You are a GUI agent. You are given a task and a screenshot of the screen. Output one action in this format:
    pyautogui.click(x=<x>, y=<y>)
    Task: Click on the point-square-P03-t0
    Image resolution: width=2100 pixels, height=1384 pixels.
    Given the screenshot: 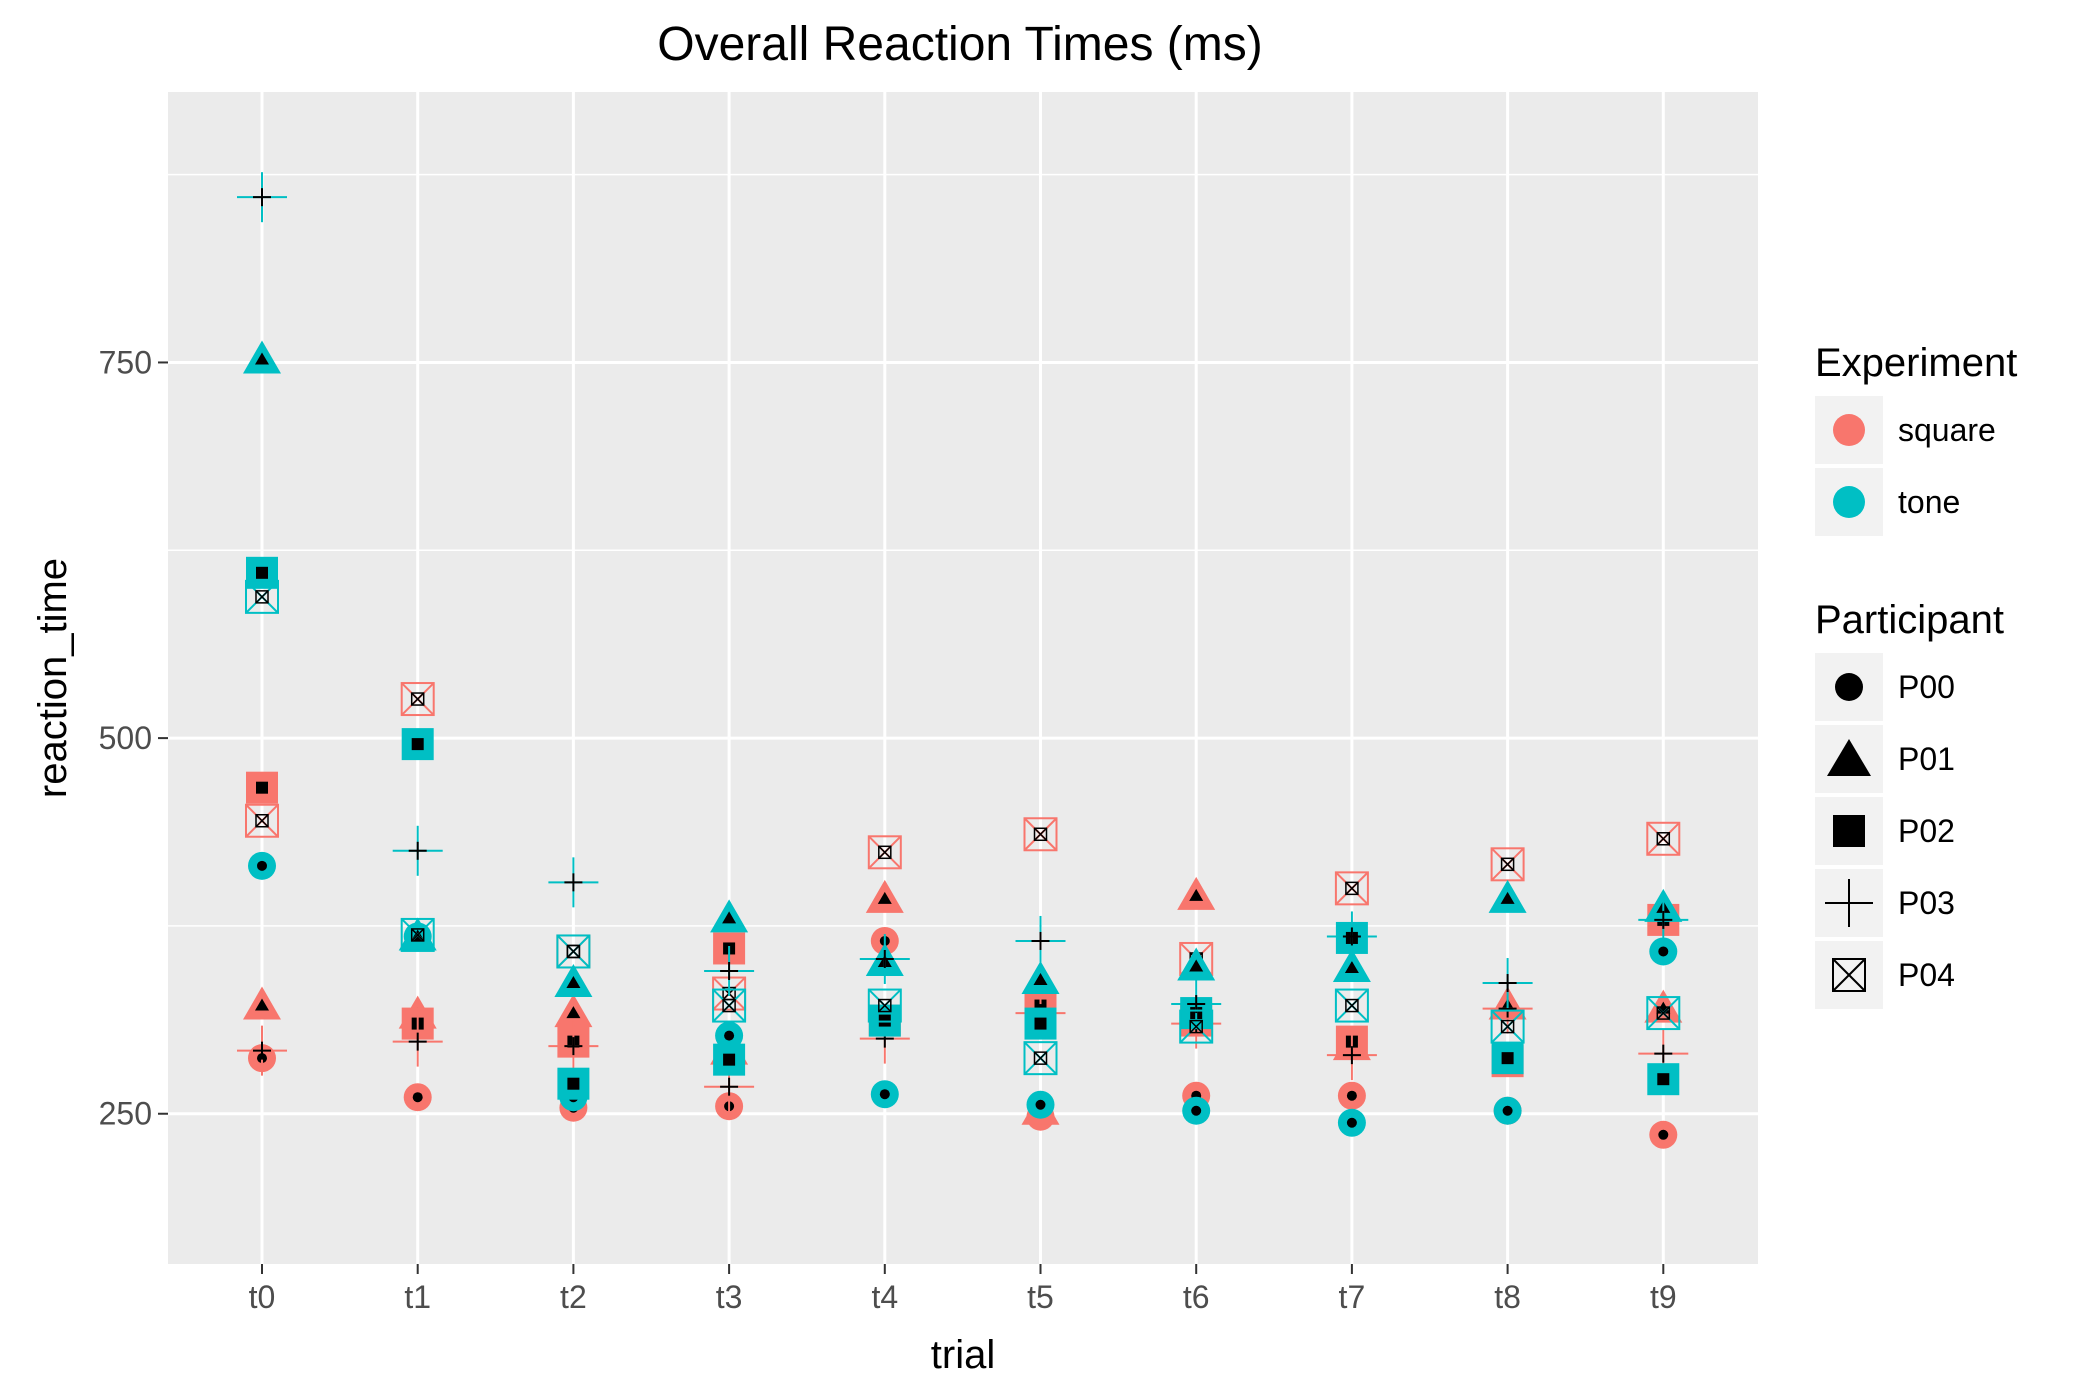 What is the action you would take?
    pyautogui.click(x=262, y=1050)
    